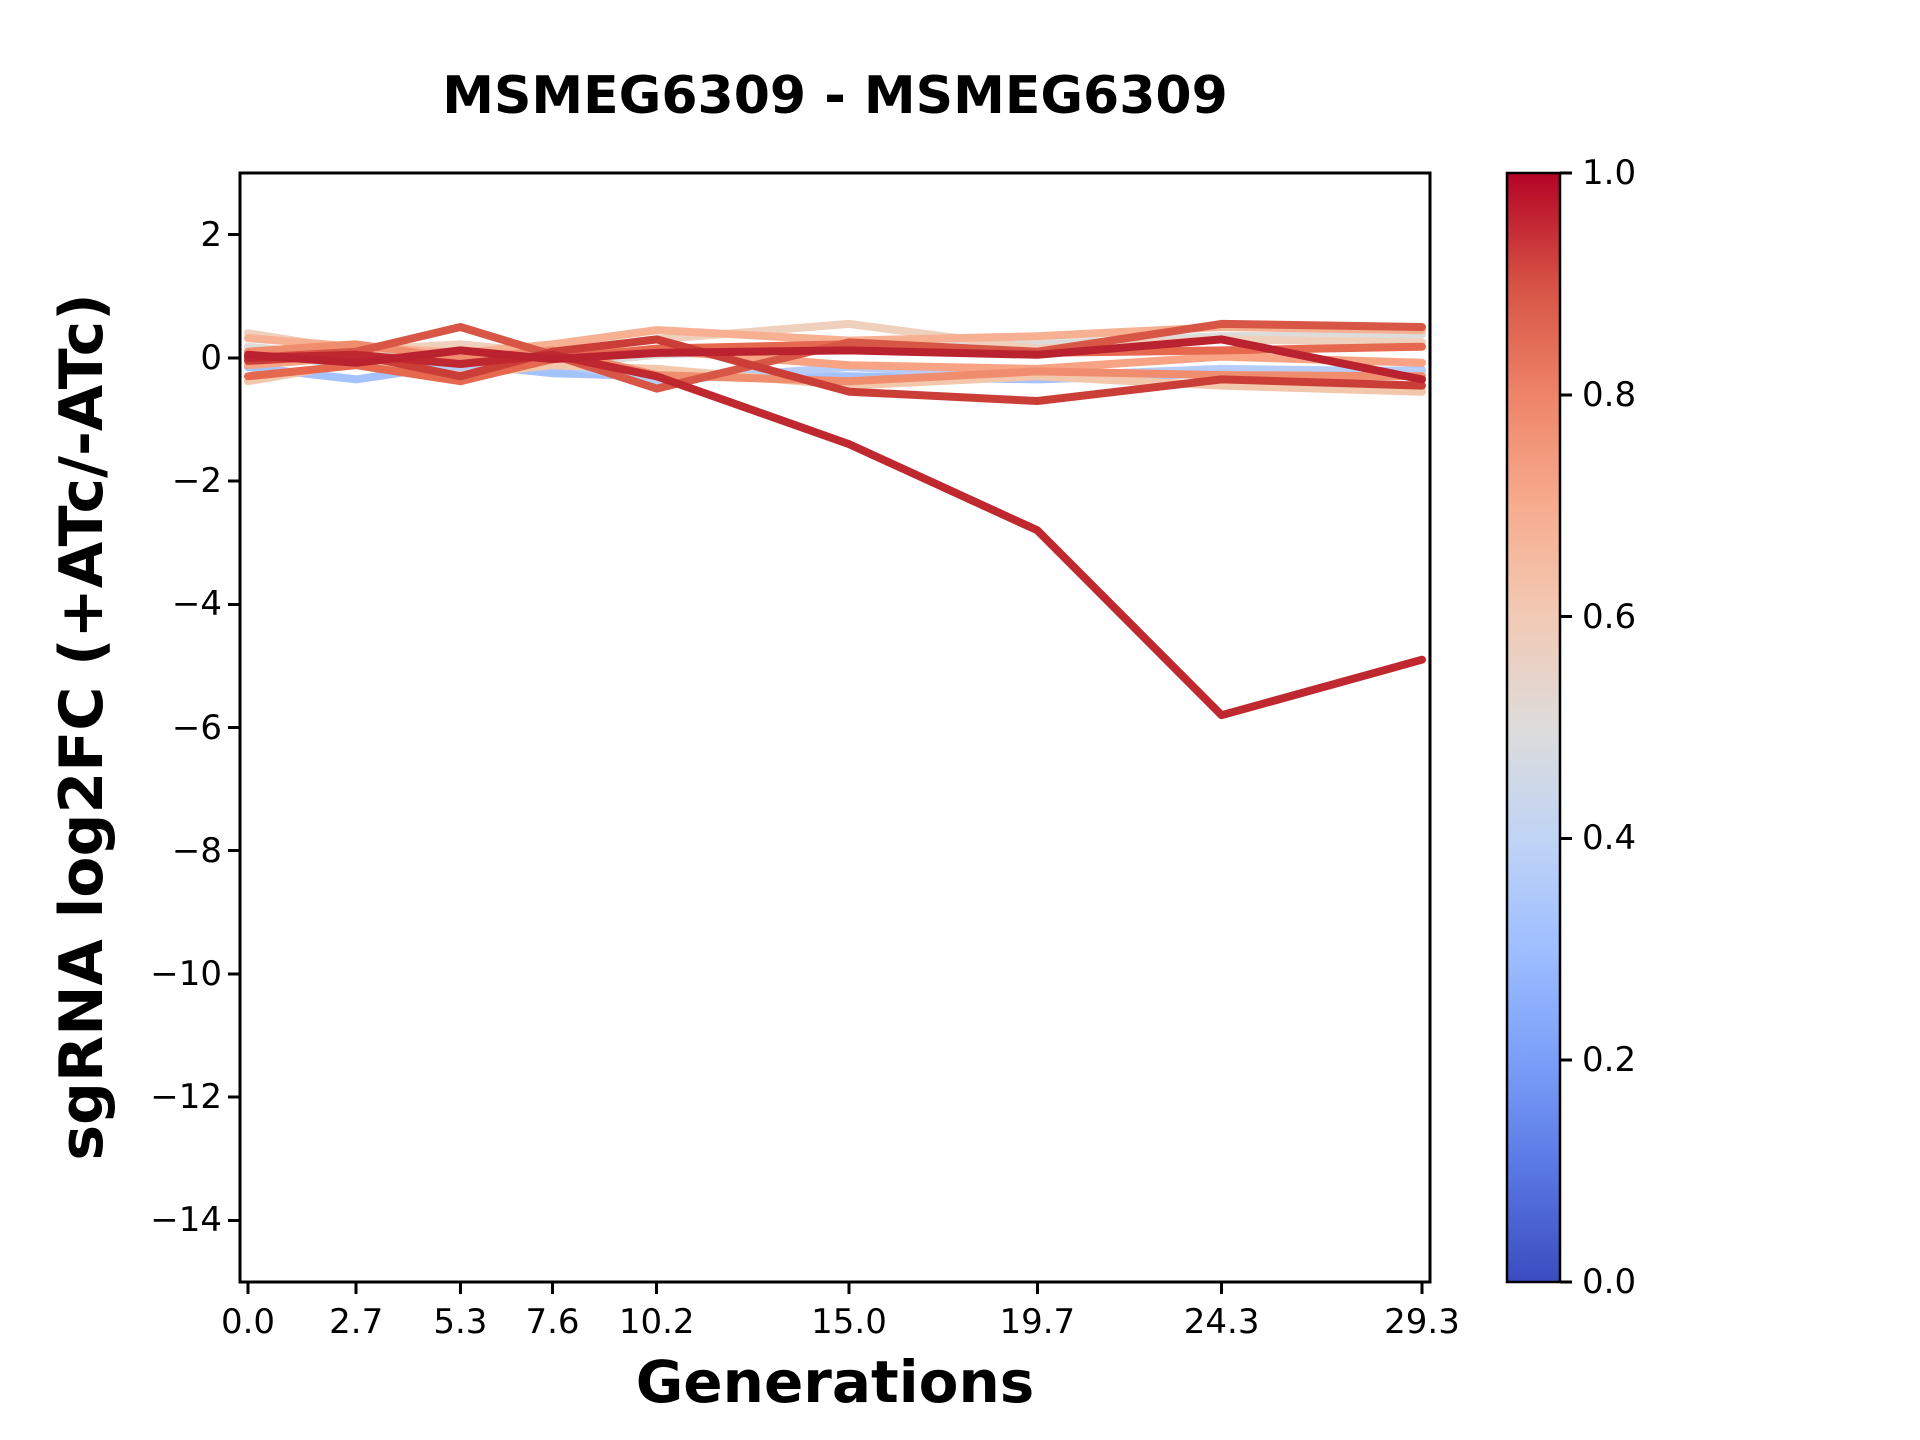 The width and height of the screenshot is (1920, 1440). Describe the element at coordinates (186, 1097) in the screenshot. I see `y-tick-label: −12` at that location.